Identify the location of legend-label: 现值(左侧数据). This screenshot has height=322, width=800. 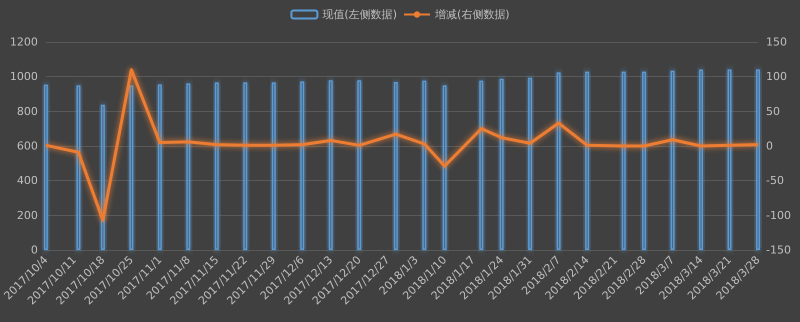
(360, 14).